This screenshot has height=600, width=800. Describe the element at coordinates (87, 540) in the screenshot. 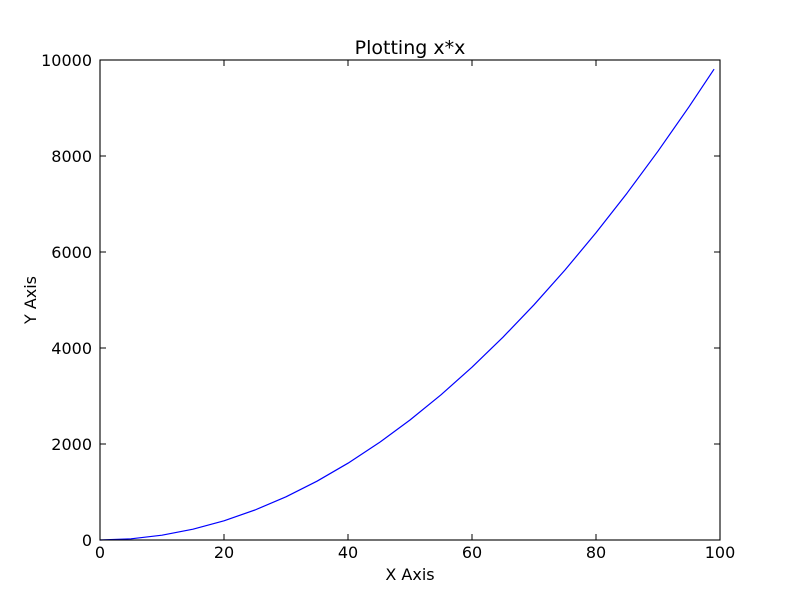

I see `y-tick-label-0: 0` at that location.